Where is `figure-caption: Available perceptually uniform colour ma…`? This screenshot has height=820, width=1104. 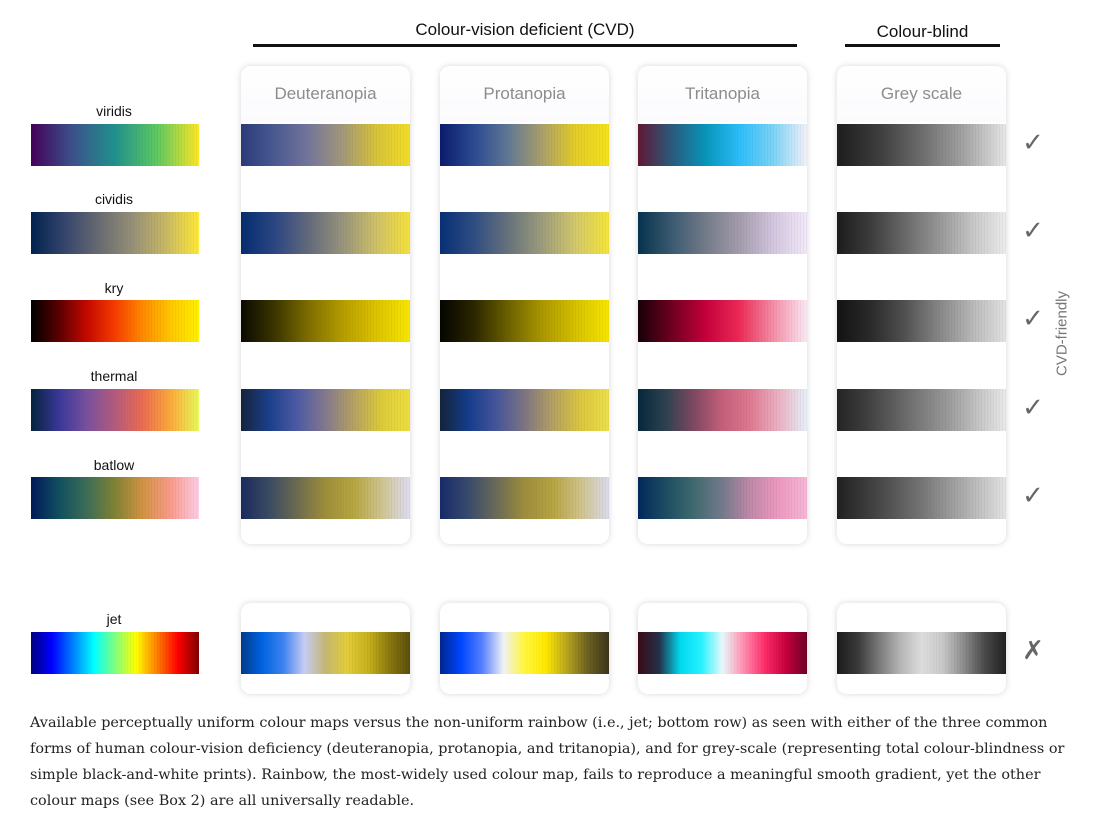
figure-caption: Available perceptually uniform colour ma… is located at coordinates (547, 762).